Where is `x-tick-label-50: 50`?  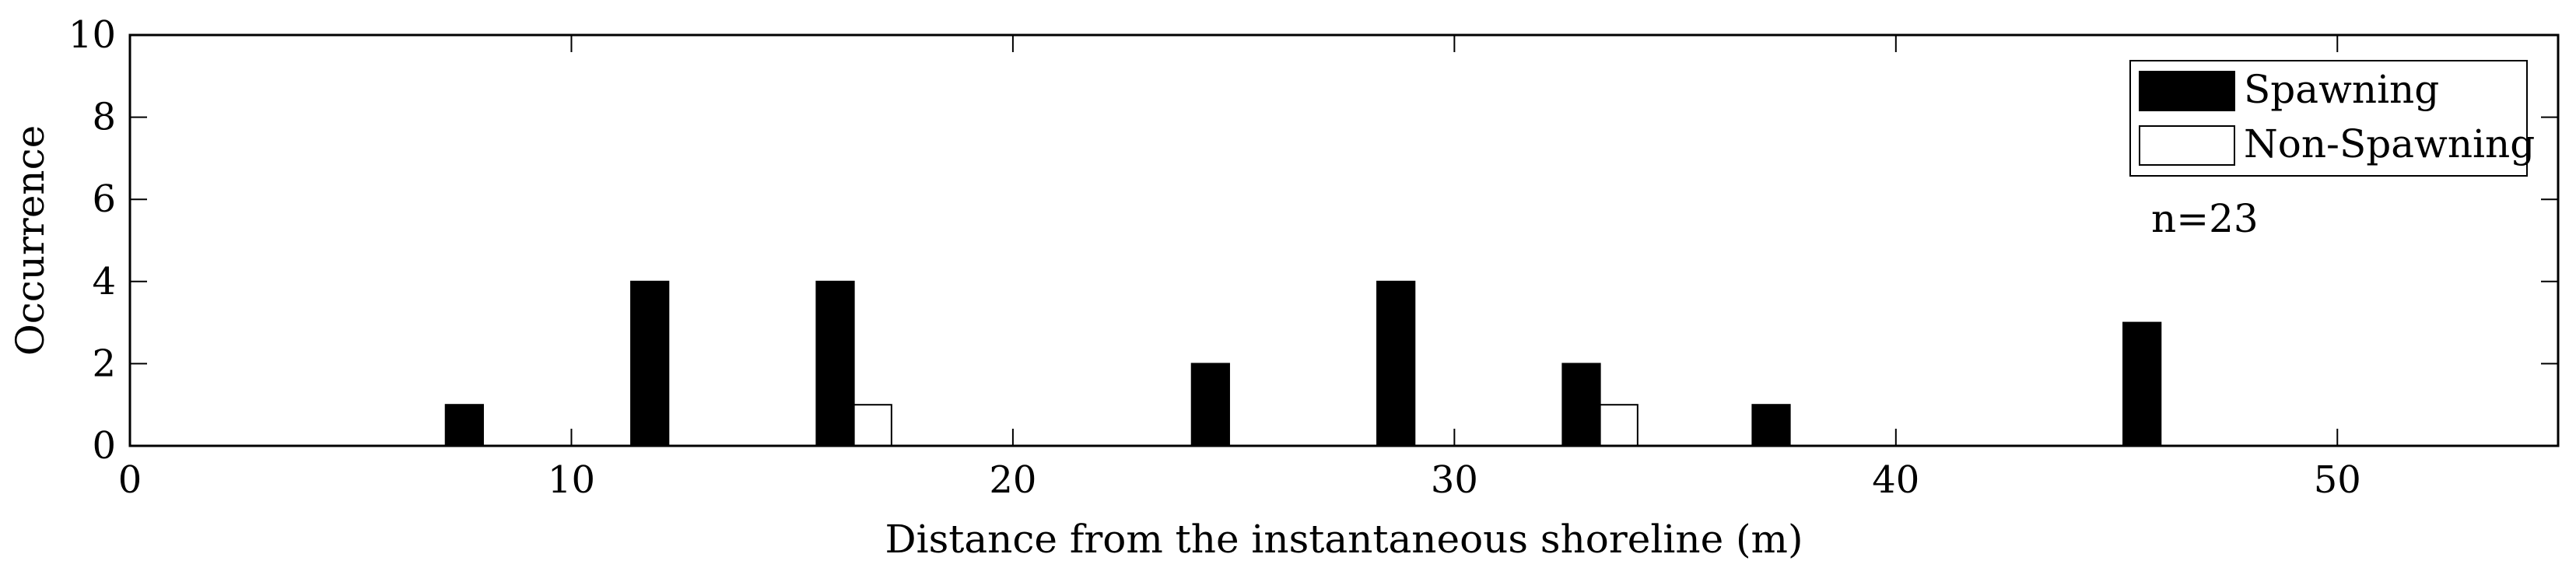 x-tick-label-50: 50 is located at coordinates (2337, 480).